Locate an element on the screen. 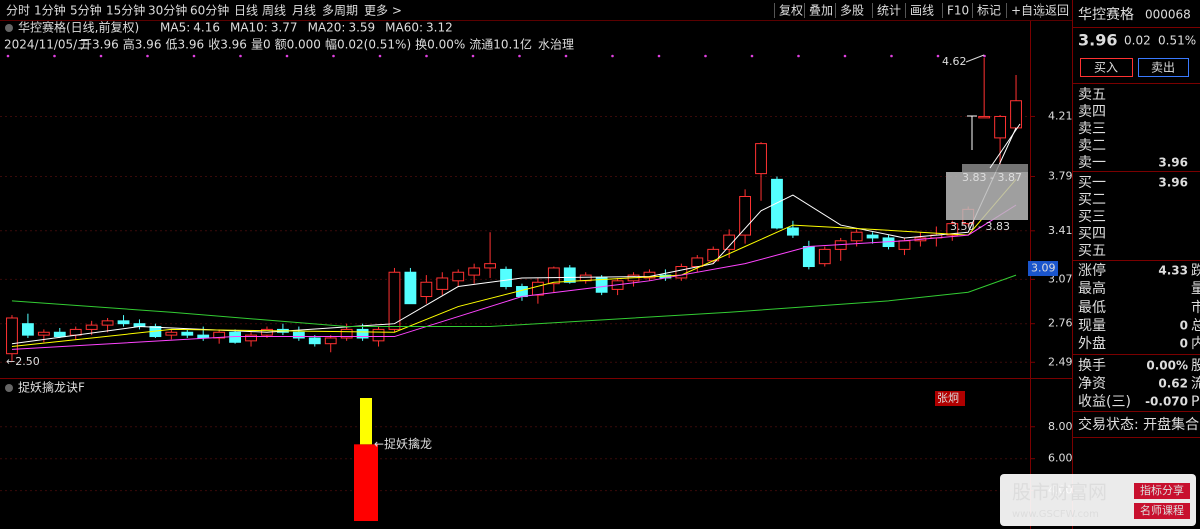 The width and height of the screenshot is (1200, 529). info-item: 量0 is located at coordinates (261, 45).